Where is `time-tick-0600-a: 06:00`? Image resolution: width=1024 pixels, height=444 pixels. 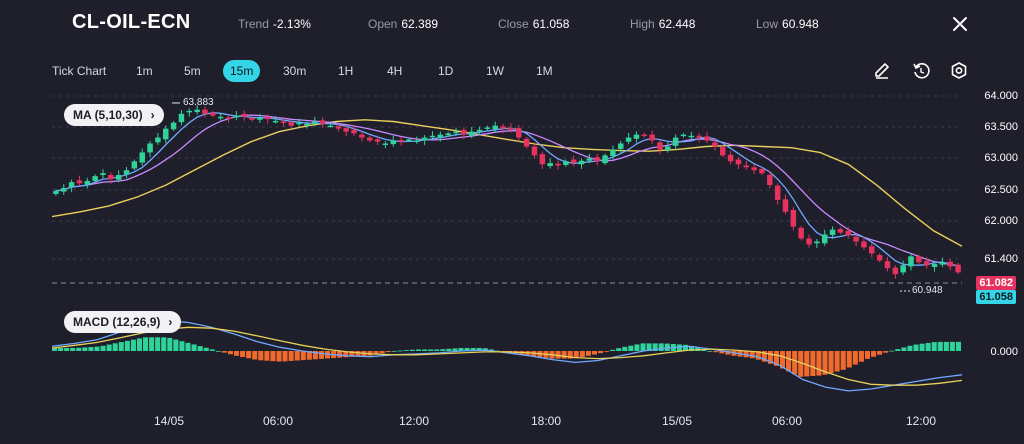
time-tick-0600-a: 06:00 is located at coordinates (278, 421).